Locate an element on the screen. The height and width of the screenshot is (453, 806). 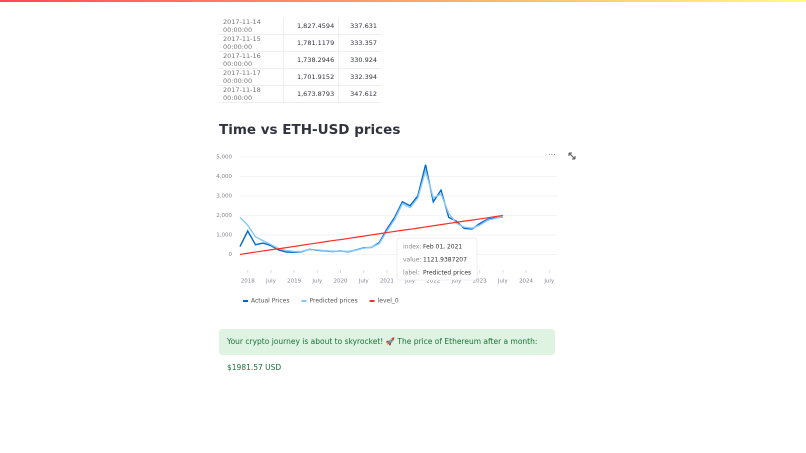
expand-icon is located at coordinates (572, 156).